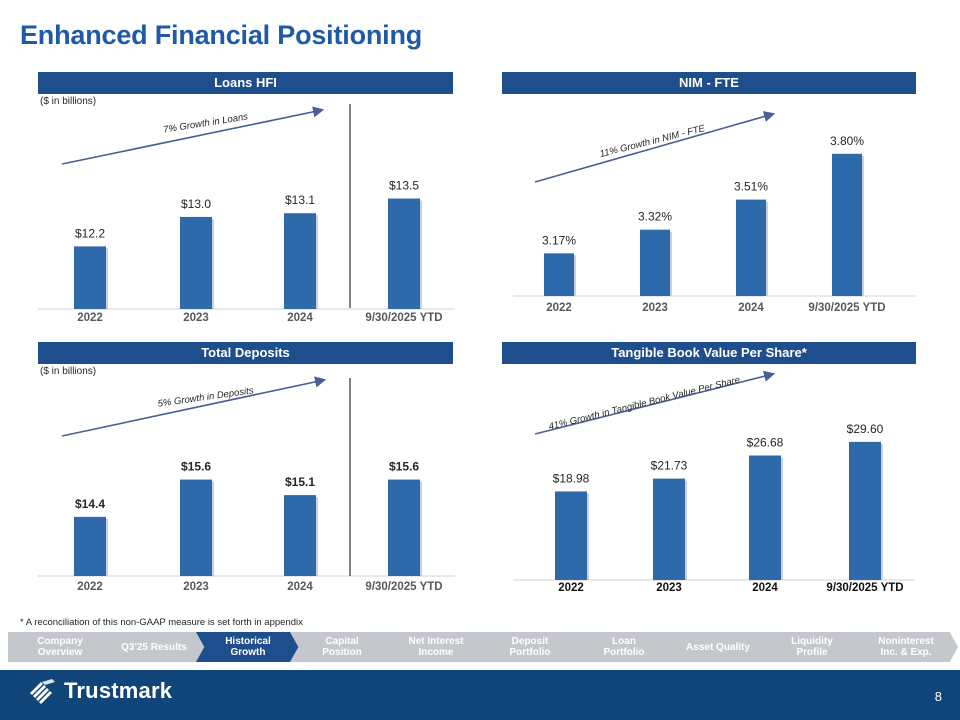 Image resolution: width=960 pixels, height=720 pixels. I want to click on loans-data-label: $13.5, so click(404, 186).